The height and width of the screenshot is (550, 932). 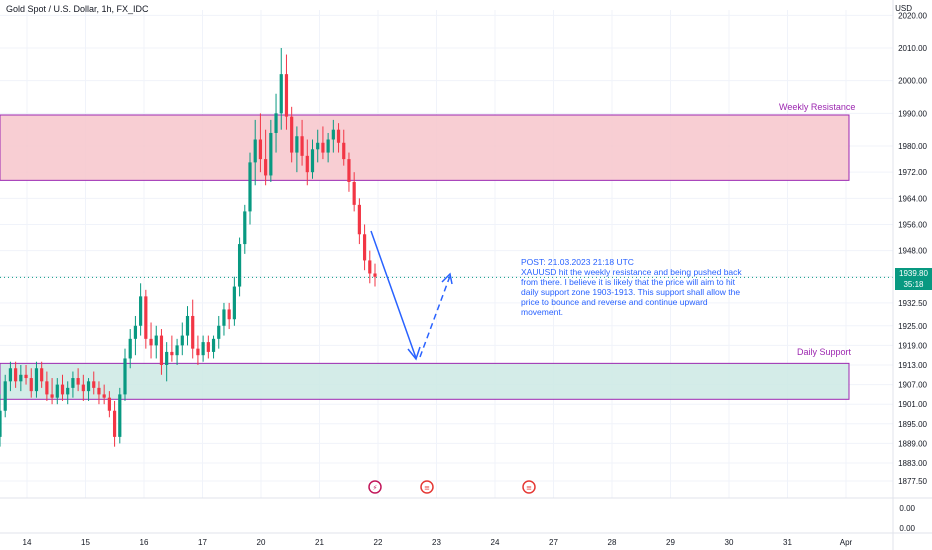 I want to click on price-tick-label: 1901.00, so click(x=912, y=404).